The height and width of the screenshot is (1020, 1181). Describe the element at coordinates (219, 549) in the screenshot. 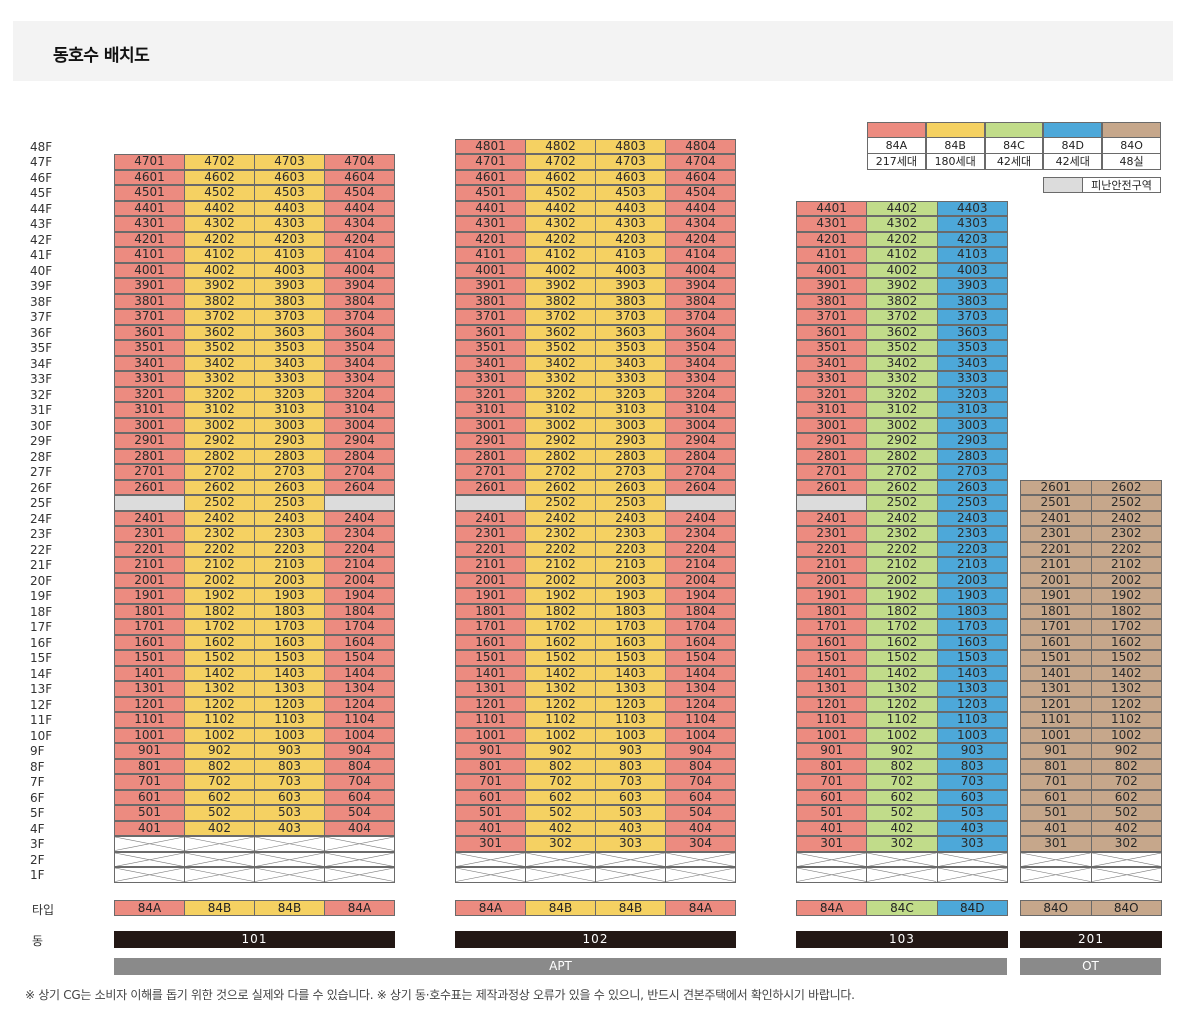

I see `unit-cell: 2202` at that location.